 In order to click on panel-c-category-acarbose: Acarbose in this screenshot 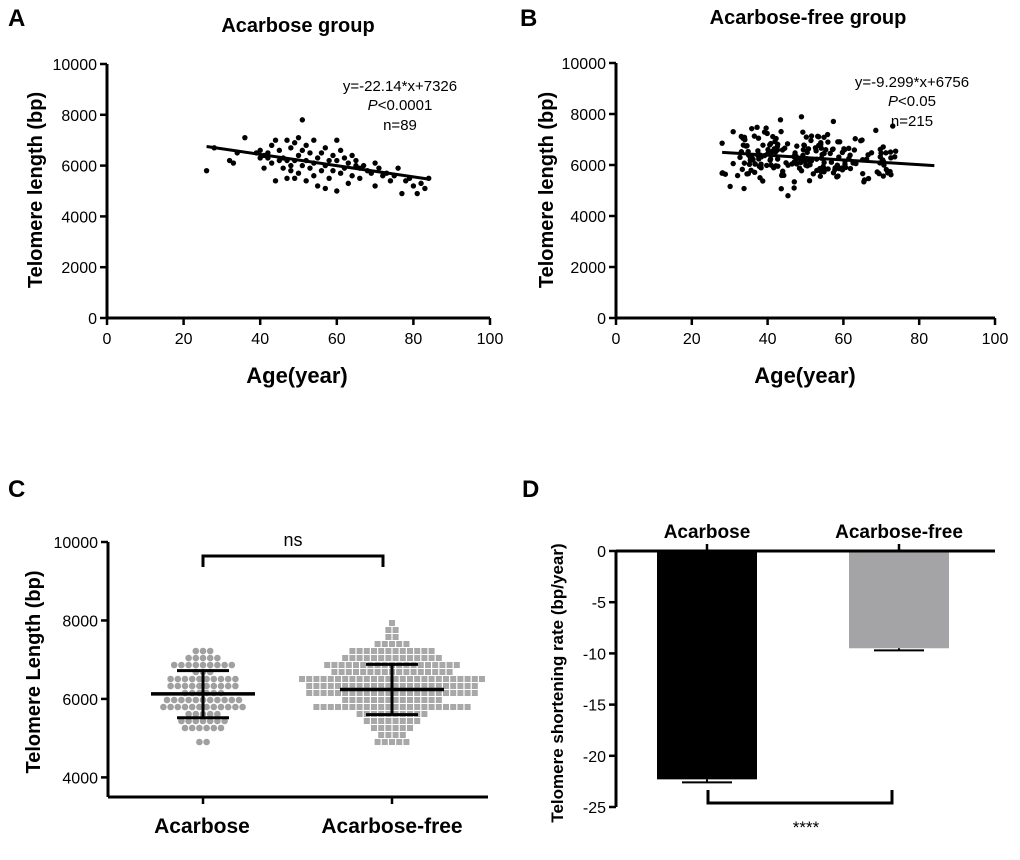, I will do `click(202, 826)`.